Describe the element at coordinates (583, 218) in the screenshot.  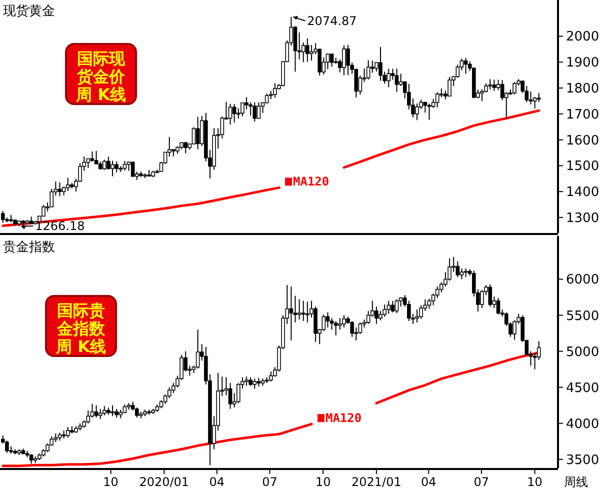
I see `y-tick-label: 1300` at that location.